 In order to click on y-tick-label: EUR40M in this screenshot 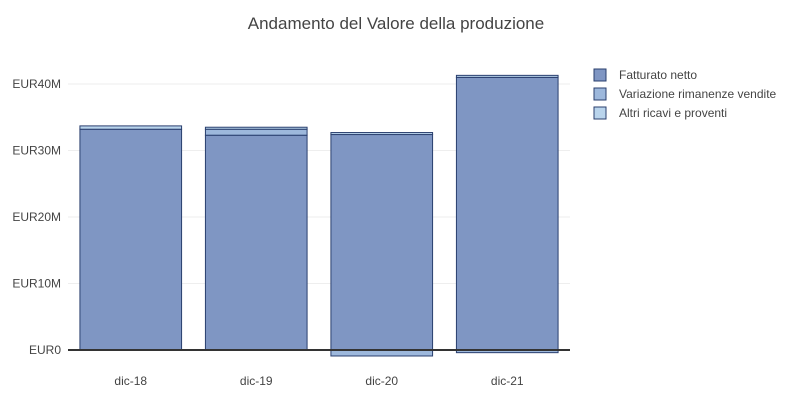, I will do `click(36, 84)`.